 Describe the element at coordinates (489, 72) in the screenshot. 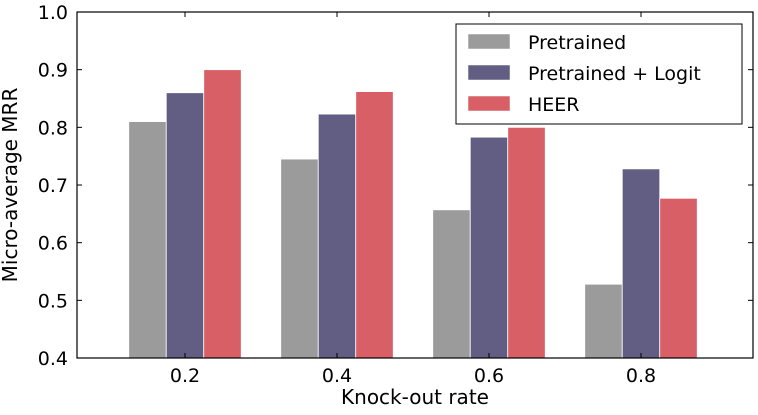

I see `legend-swatch-pretrained-logit` at that location.